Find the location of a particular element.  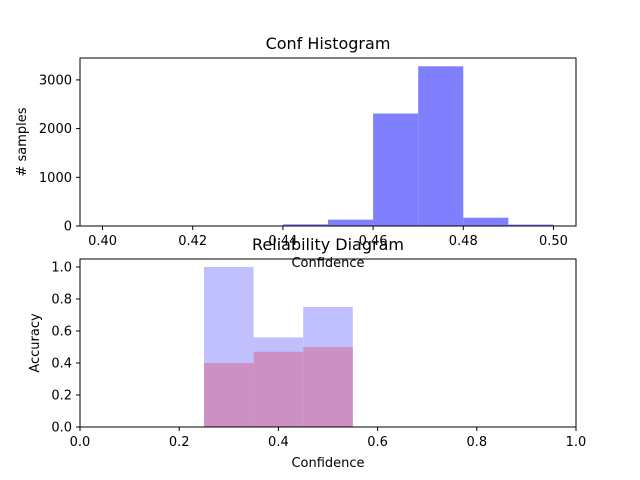

x-tick-label: 0.48 is located at coordinates (463, 241).